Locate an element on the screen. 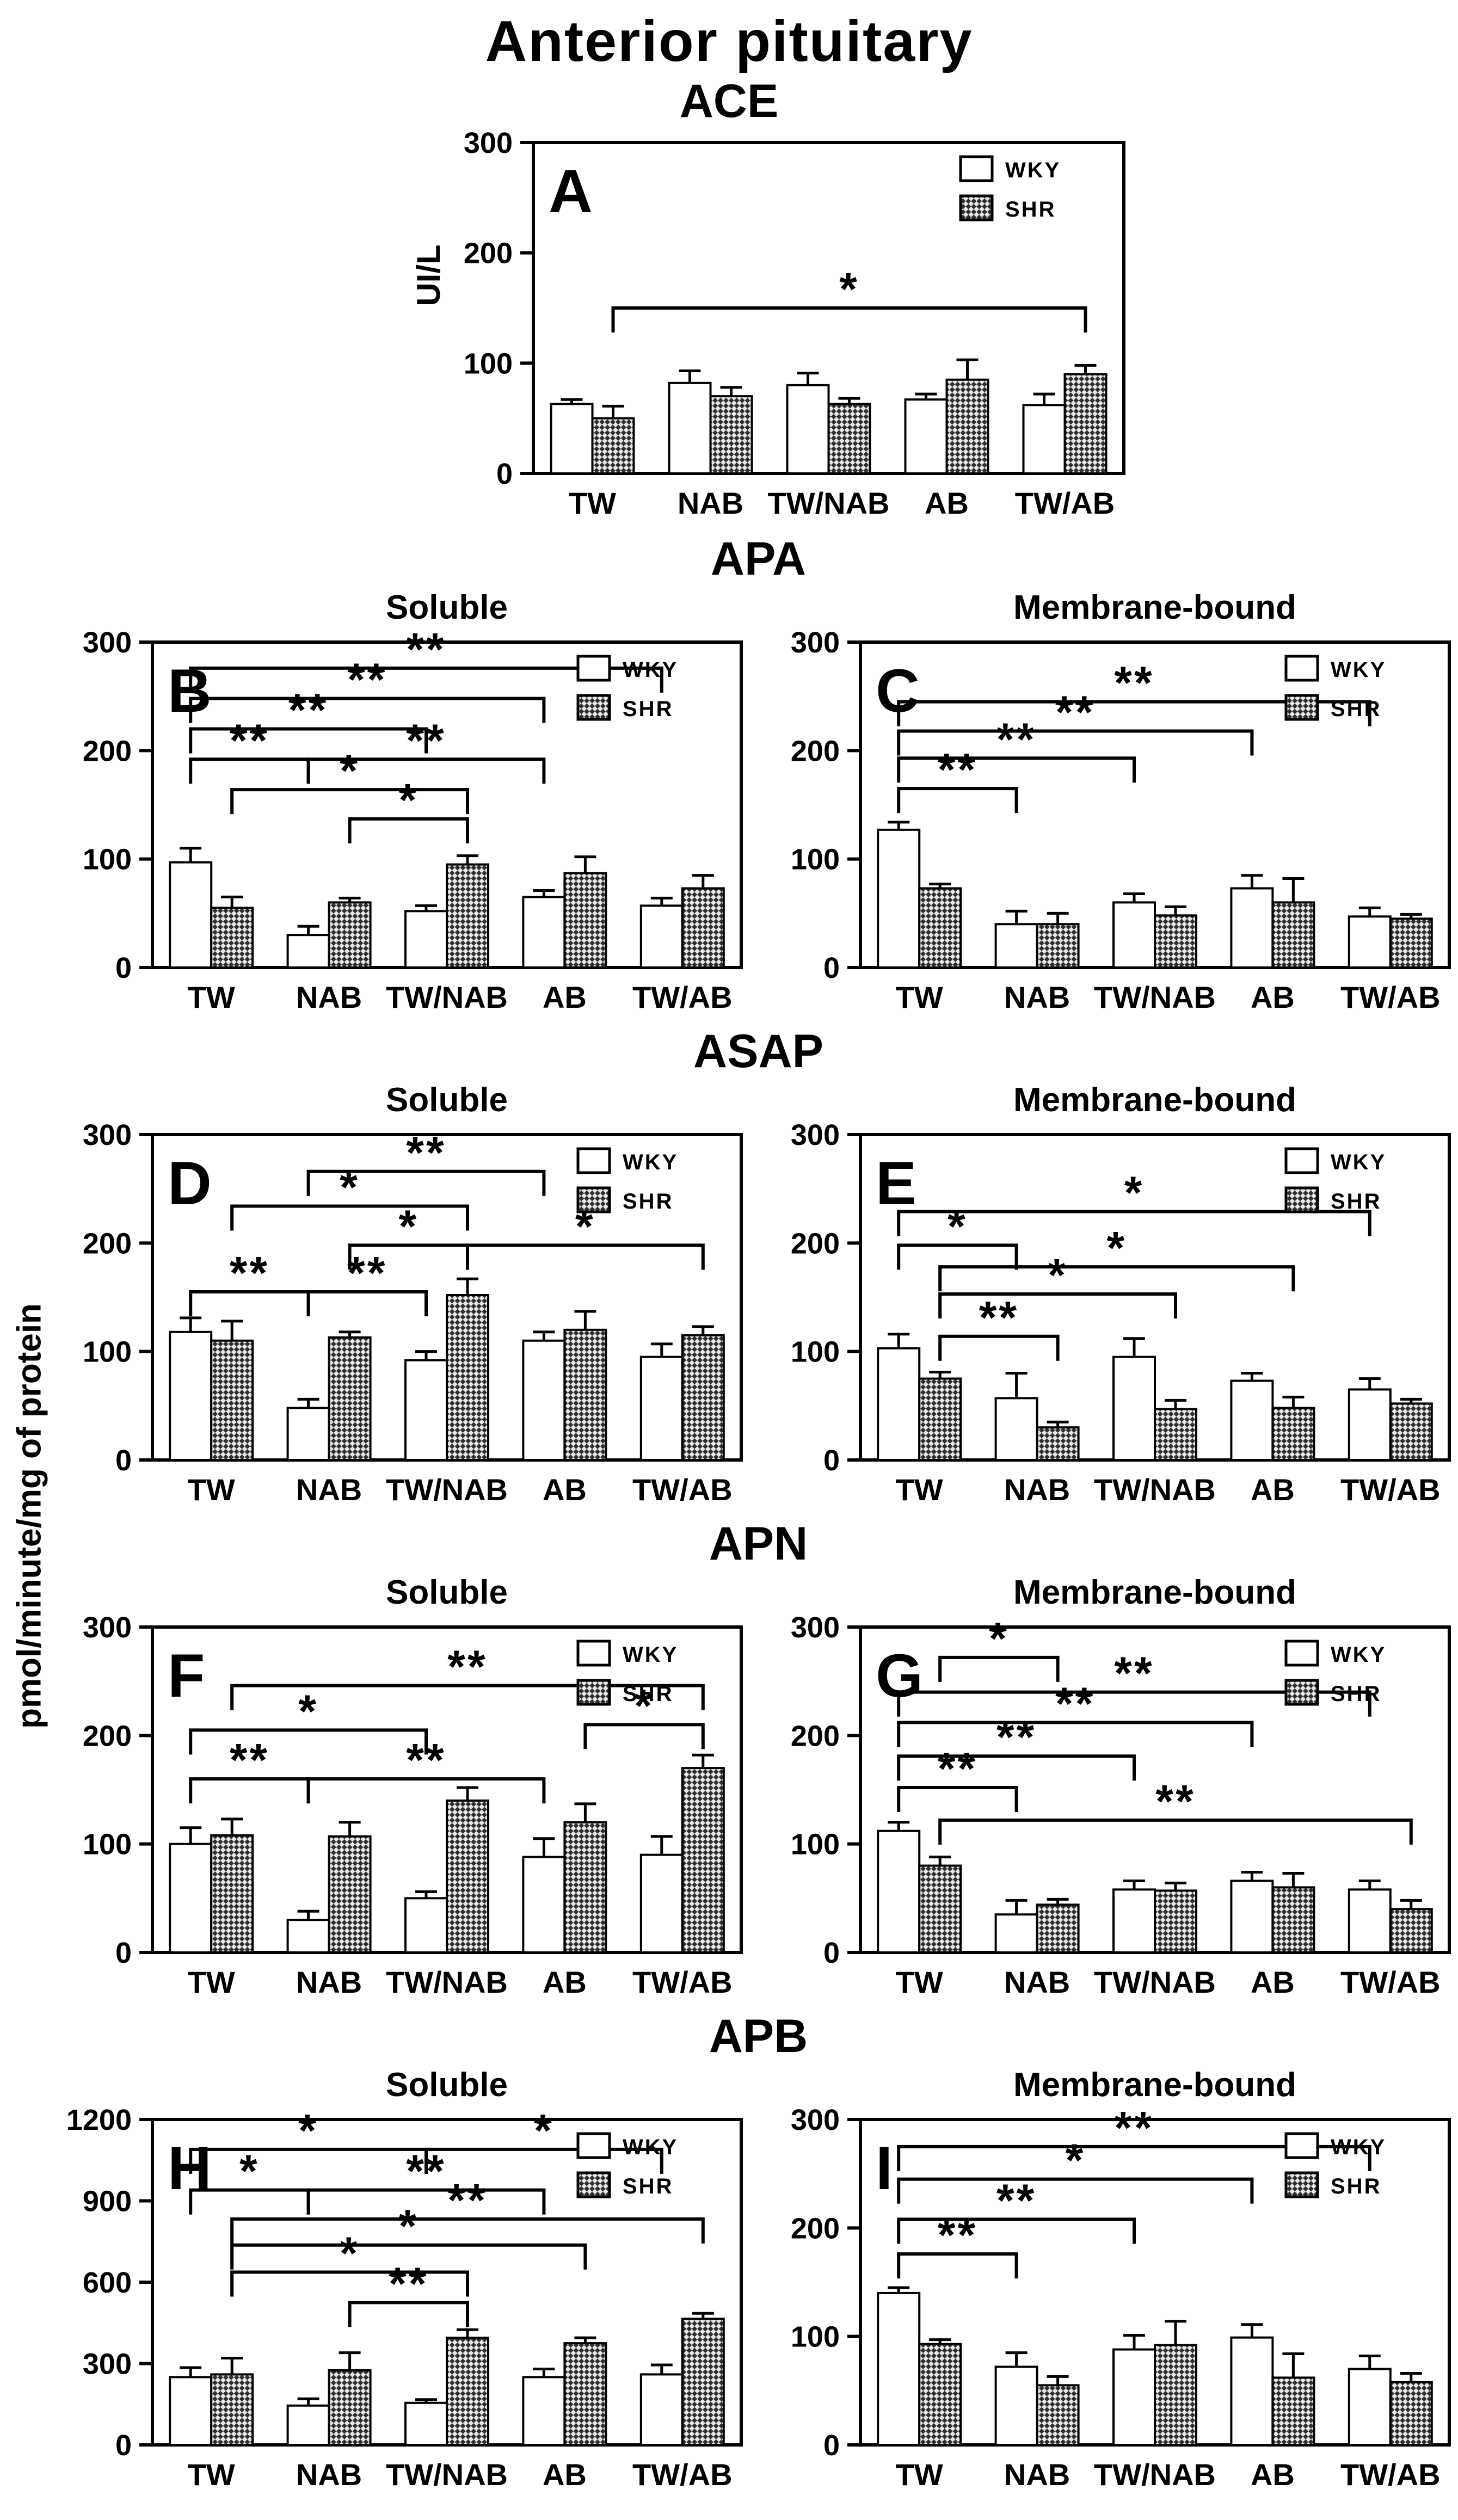  panel-D-subtitle: Soluble is located at coordinates (447, 1100).